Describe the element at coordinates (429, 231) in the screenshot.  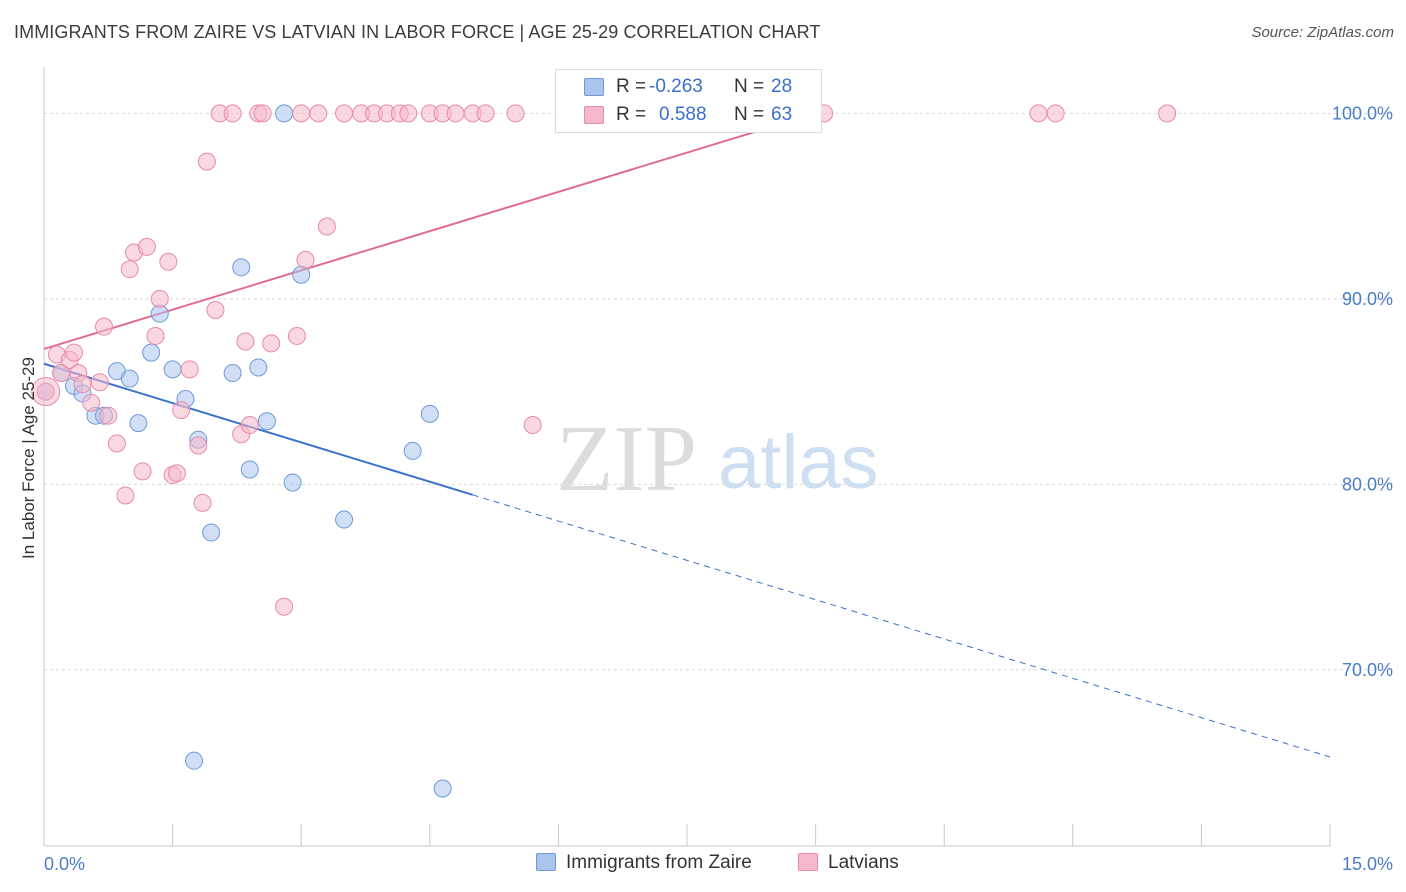
I see `trend-line-latvians` at that location.